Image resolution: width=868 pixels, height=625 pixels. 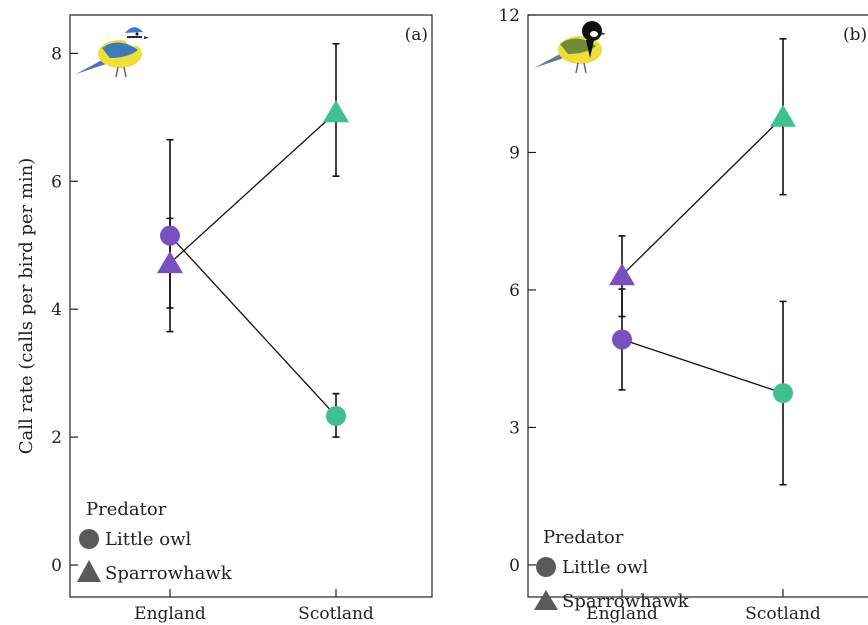 I want to click on y-tick-label: 12, so click(x=509, y=16).